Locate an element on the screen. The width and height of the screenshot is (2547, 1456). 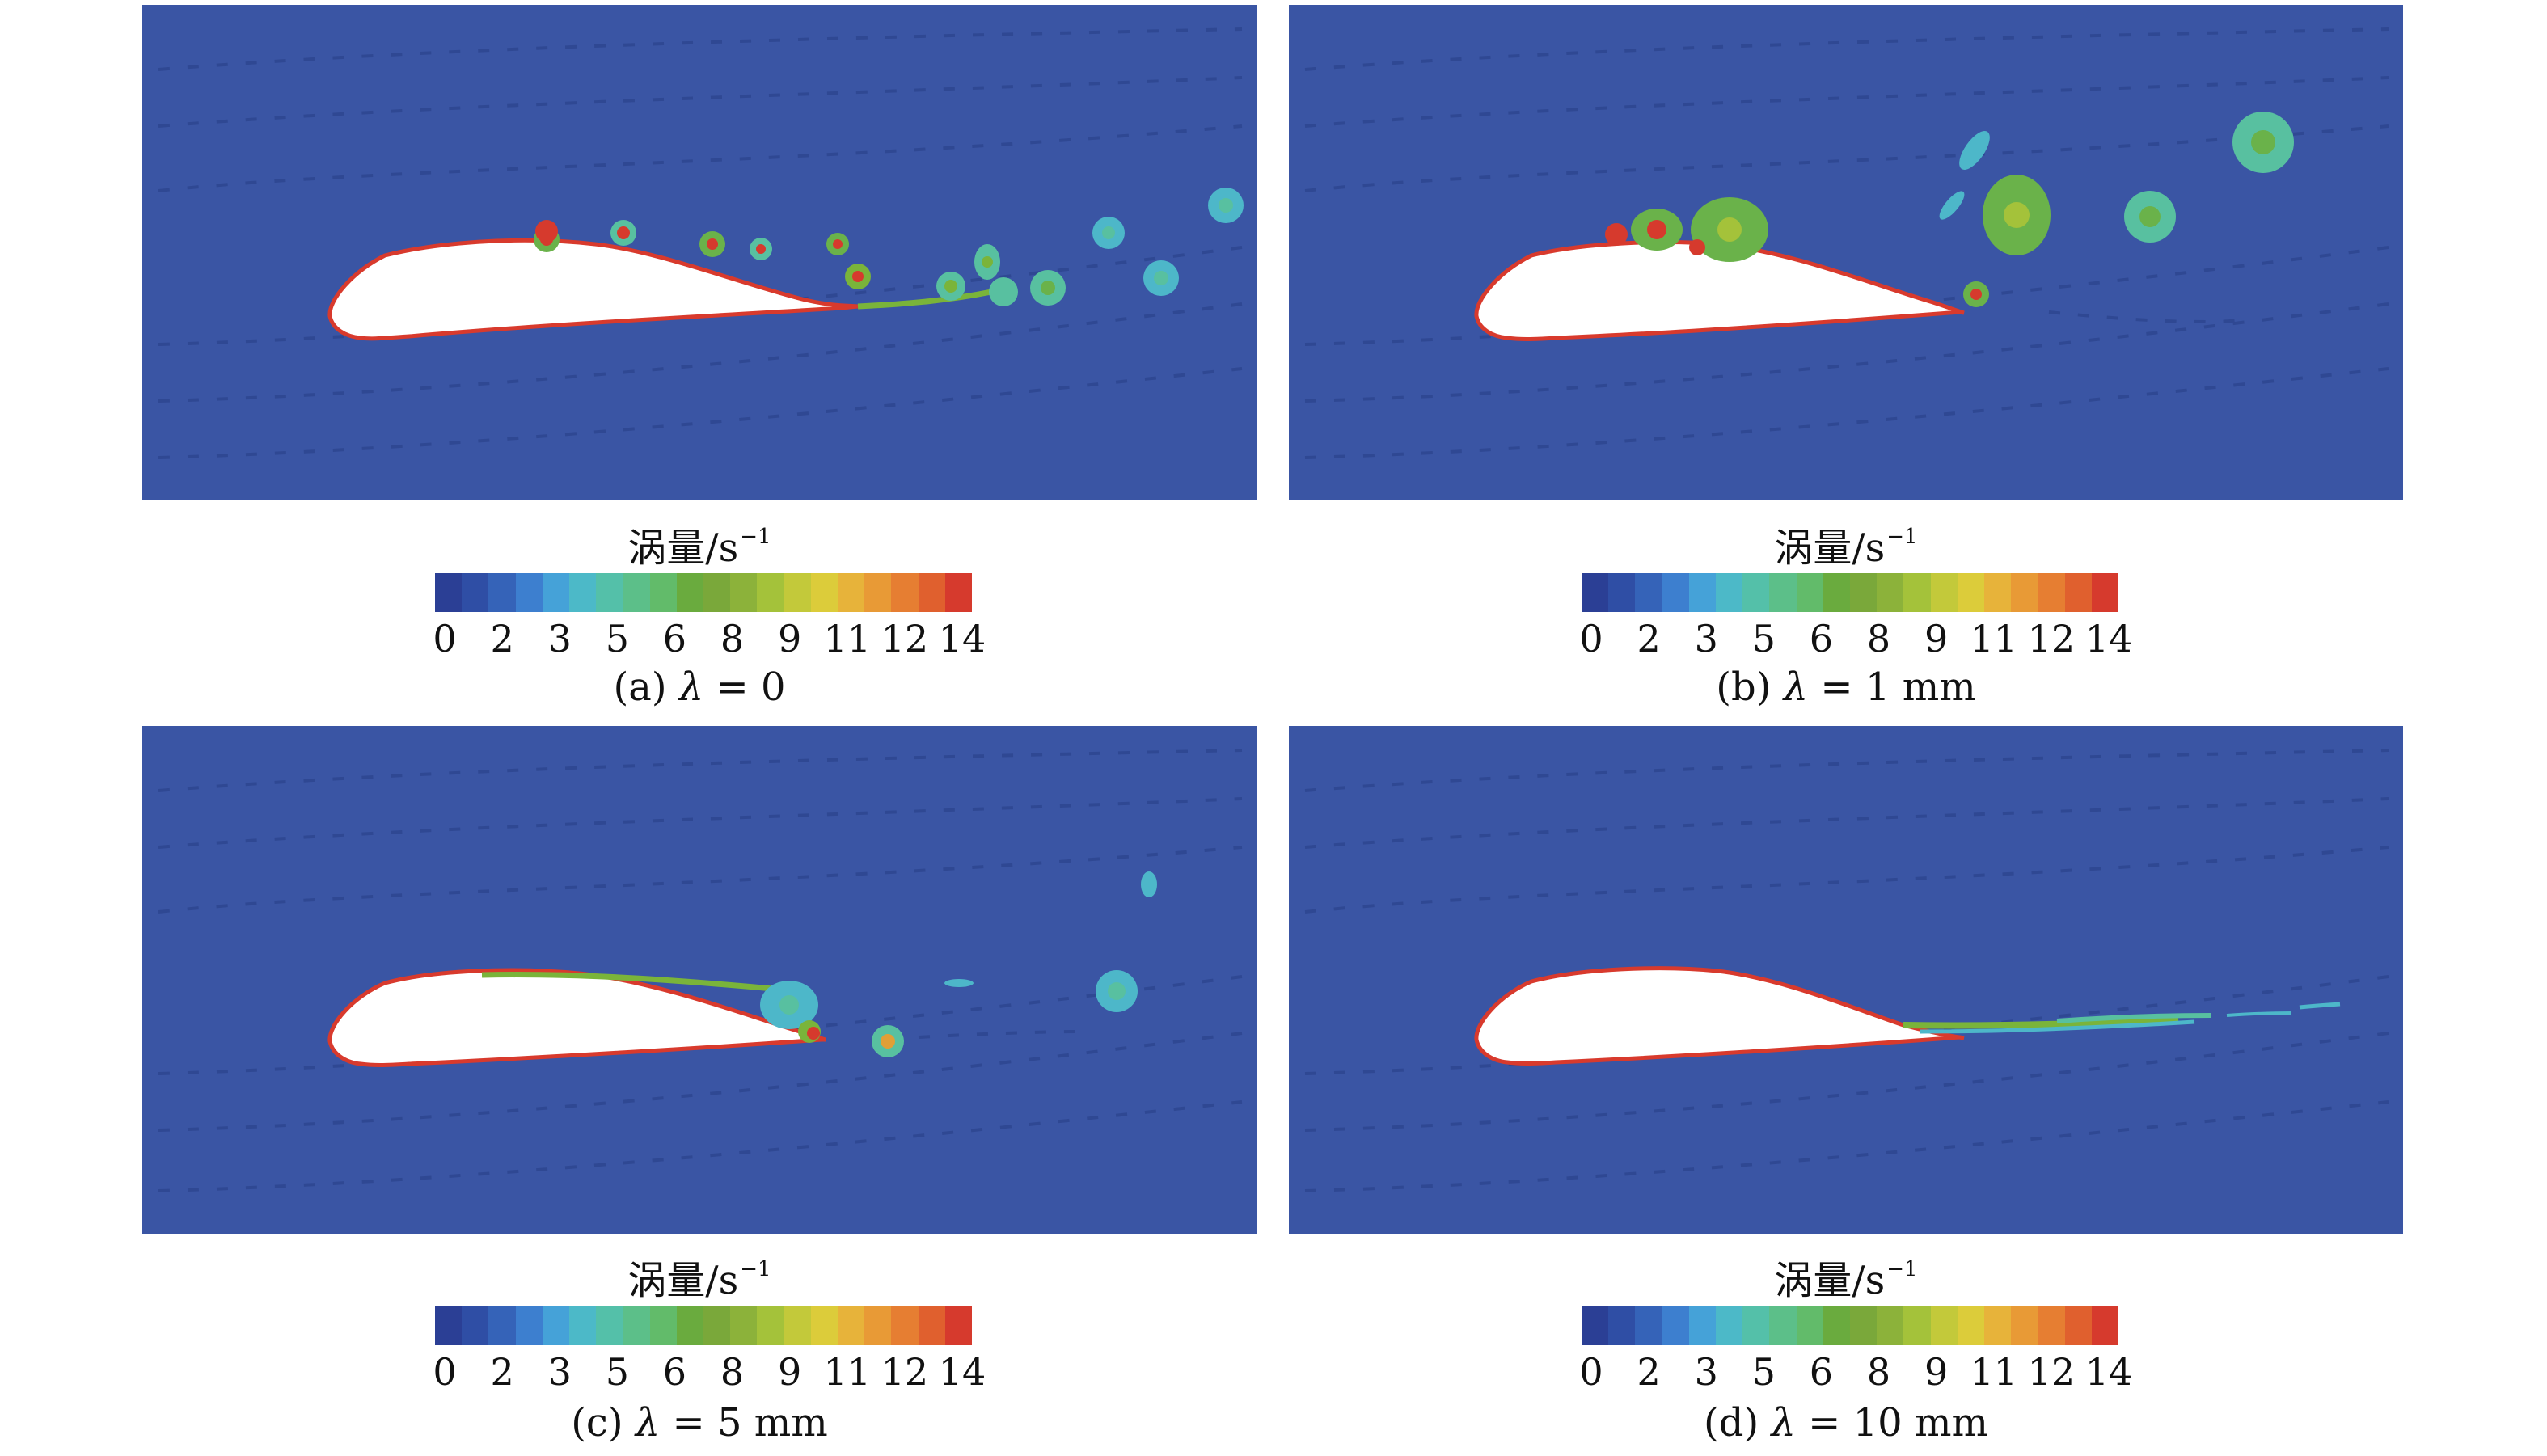
colorbar-tick-label: 0 is located at coordinates (1591, 1372).